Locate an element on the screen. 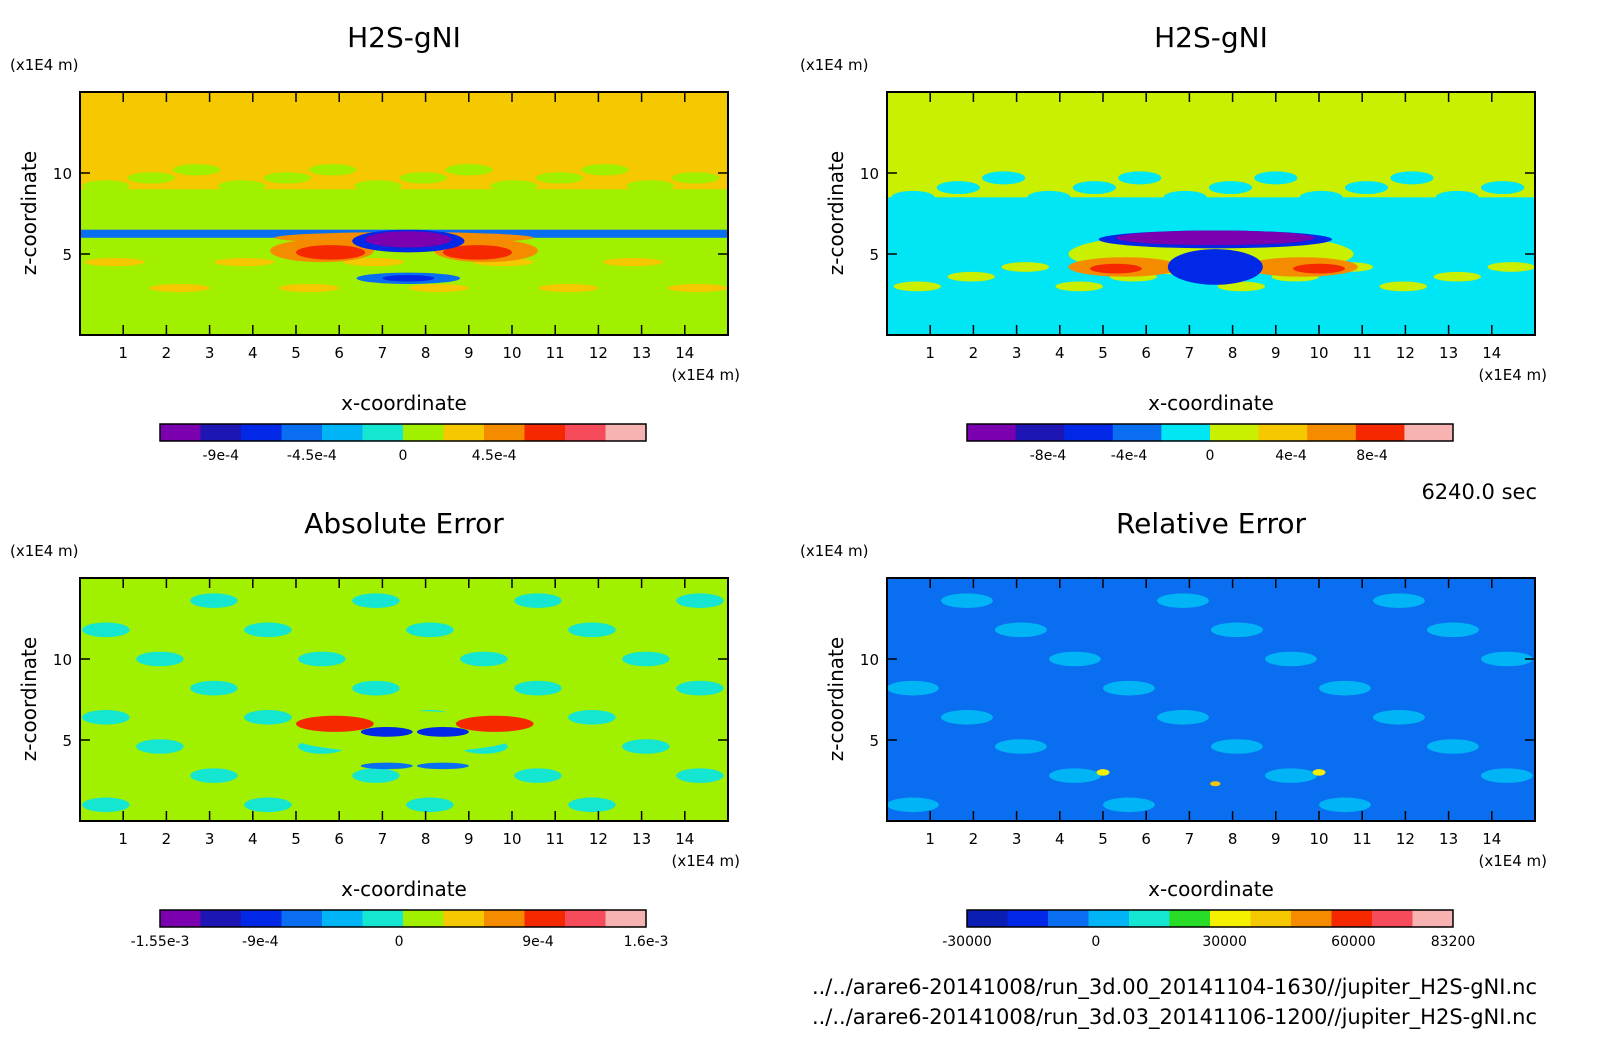 Image resolution: width=1604 pixels, height=1058 pixels. colorbar-tick-label: 4.5e-4 is located at coordinates (494, 456).